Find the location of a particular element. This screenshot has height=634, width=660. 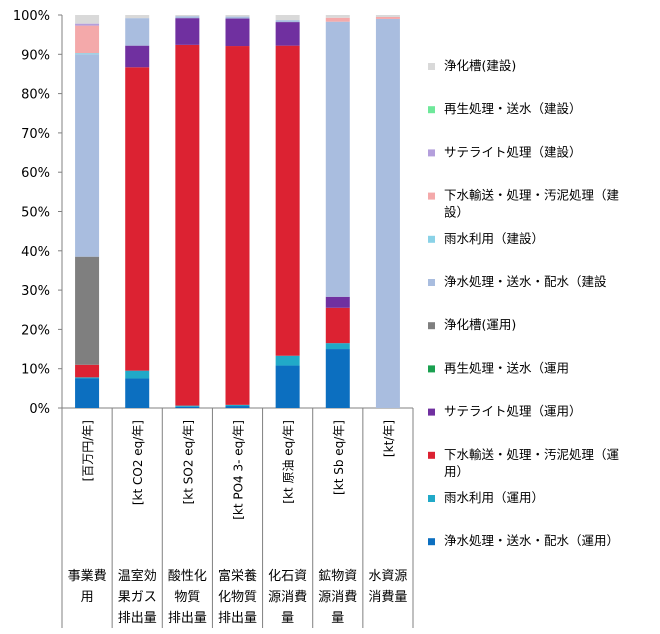

category-label: 物質 is located at coordinates (187, 597).